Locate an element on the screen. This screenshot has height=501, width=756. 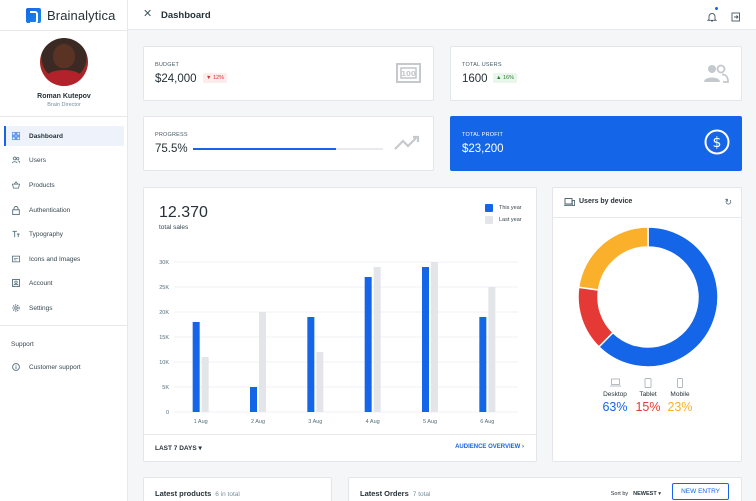
device-name: Tablet is located at coordinates (648, 394).